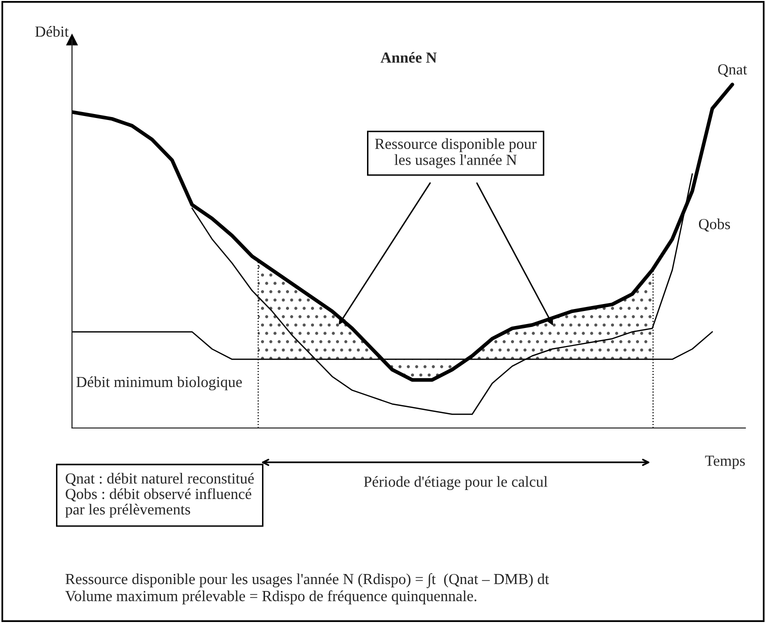 This screenshot has width=766, height=623. What do you see at coordinates (52, 31) in the screenshot?
I see `y-axis-title: Débit` at bounding box center [52, 31].